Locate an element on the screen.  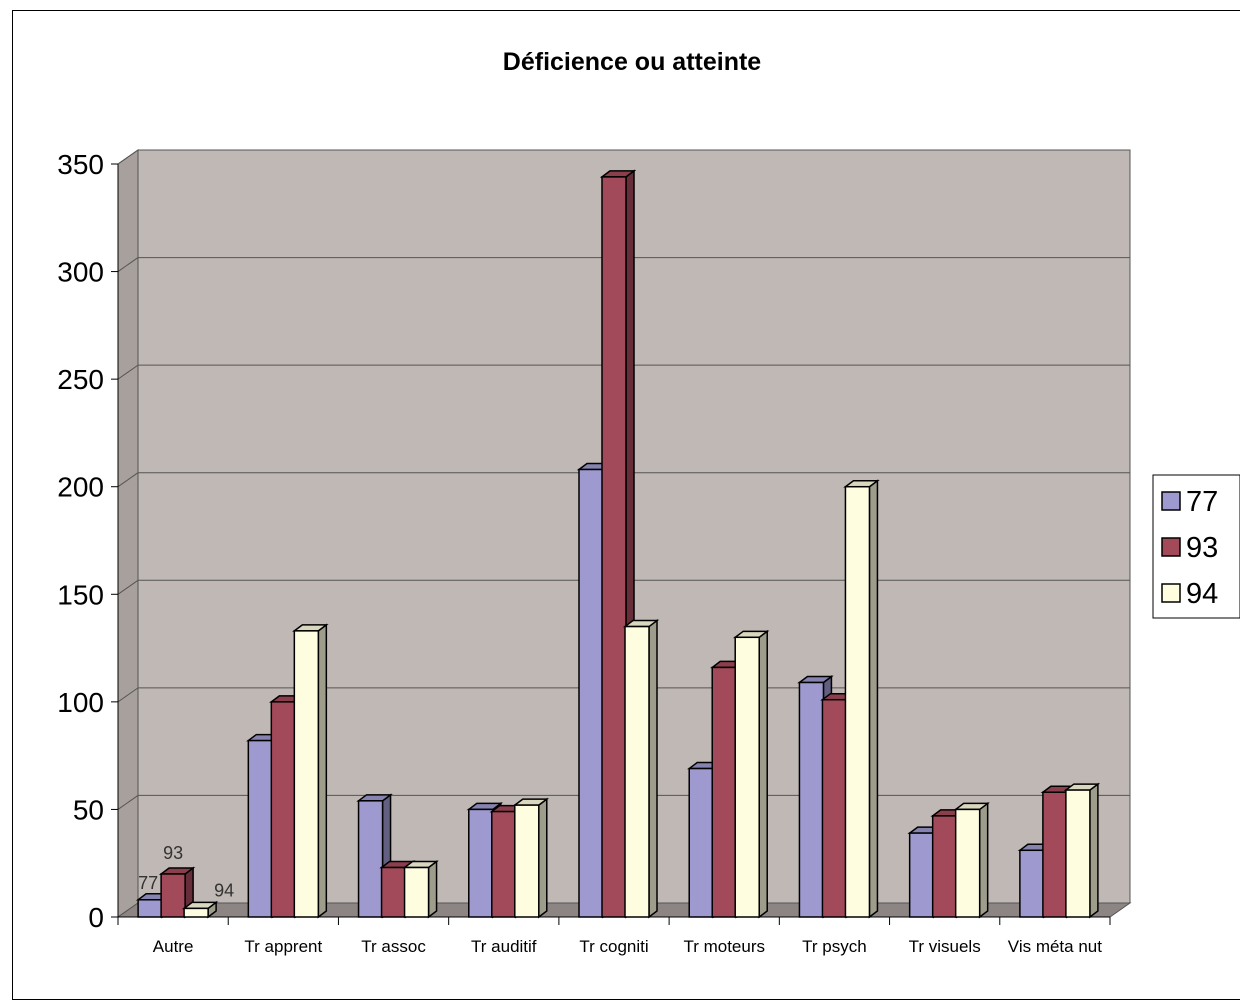
x-tick-label: Vis méta nut is located at coordinates (1055, 946).